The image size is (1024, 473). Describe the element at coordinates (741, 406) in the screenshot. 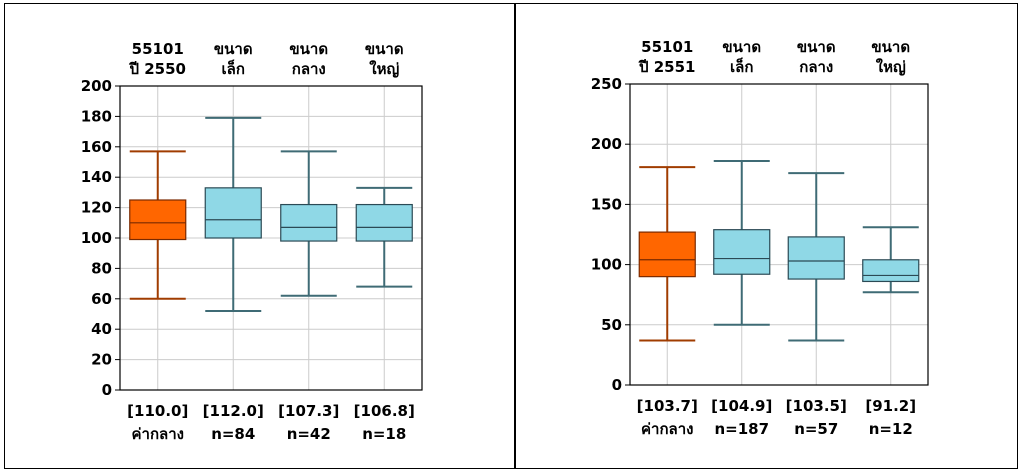

I see `median-value-label: [104.9]` at that location.